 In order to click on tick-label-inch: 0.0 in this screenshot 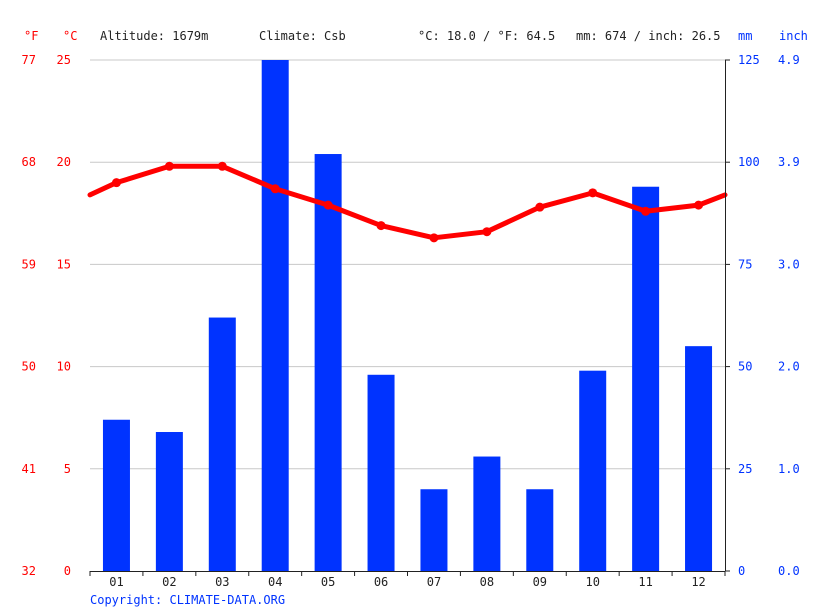, I will do `click(789, 571)`.